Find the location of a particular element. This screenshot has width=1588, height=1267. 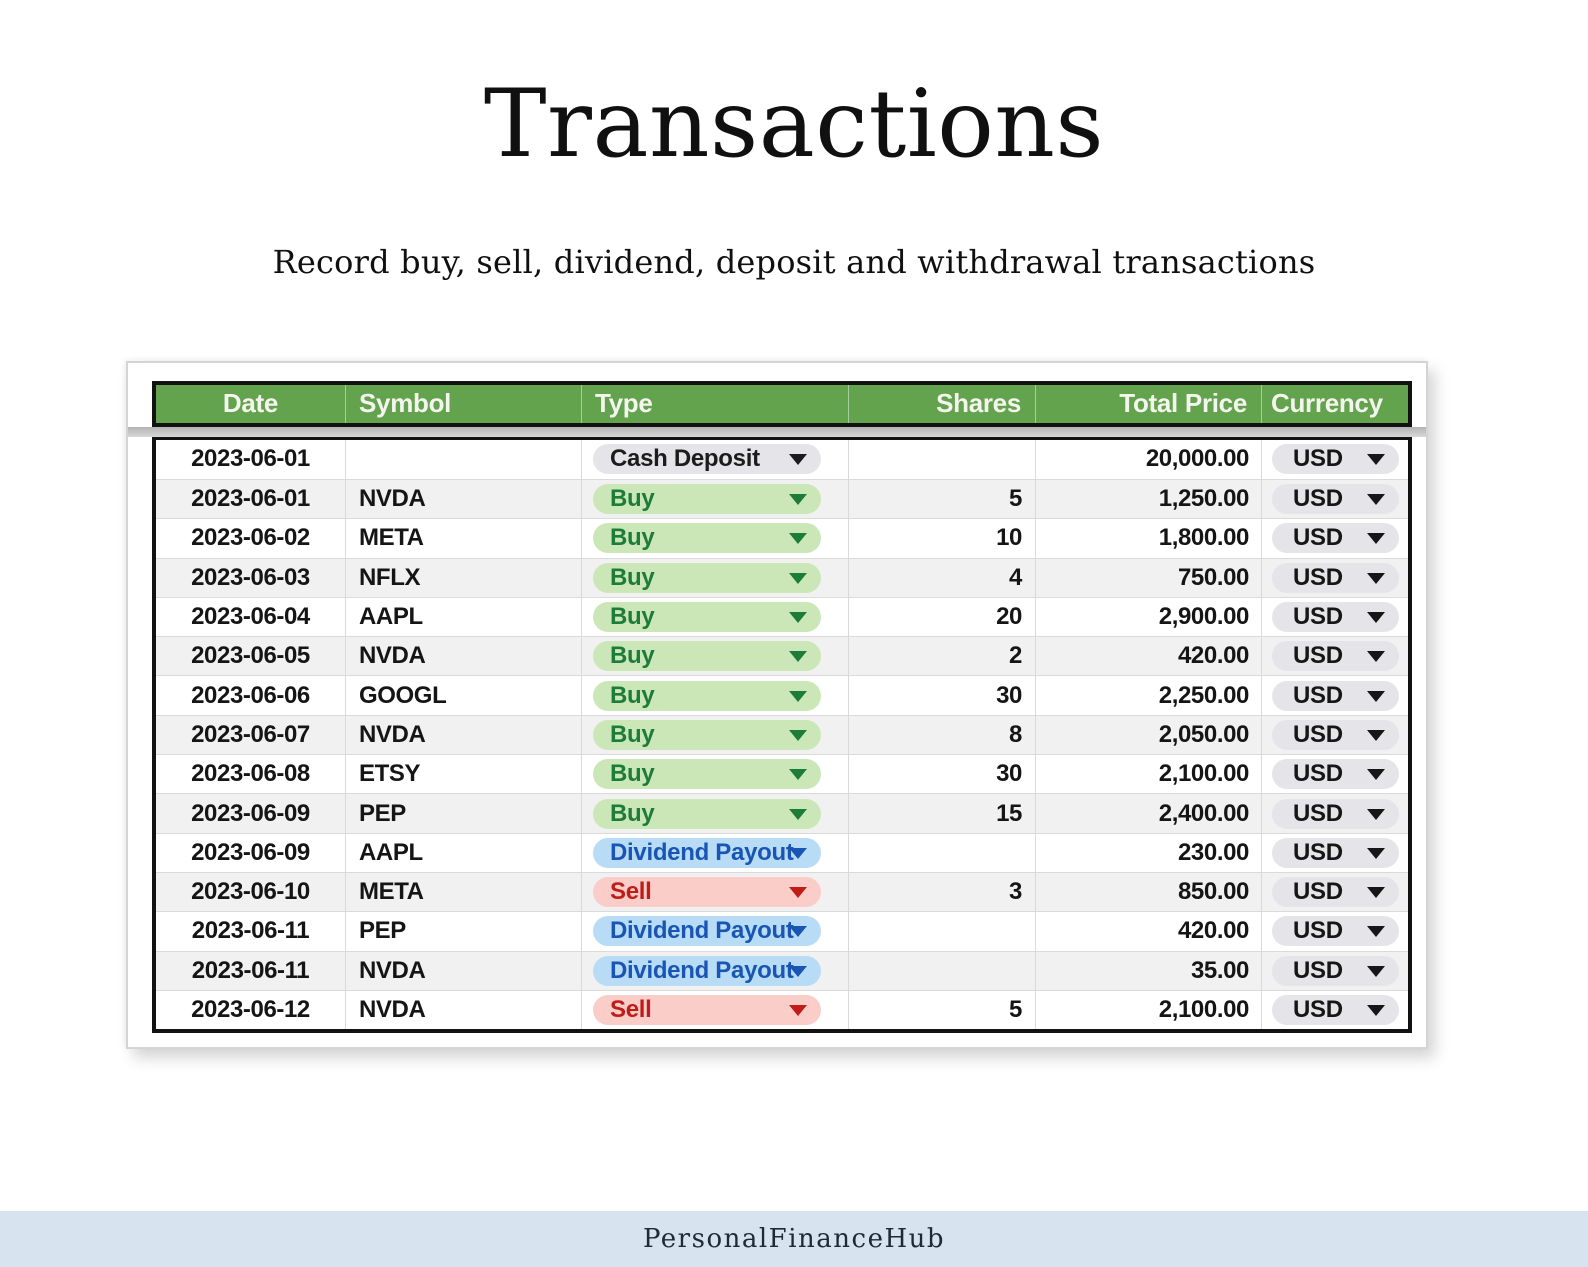

shares-cell: 8 is located at coordinates (941, 735).